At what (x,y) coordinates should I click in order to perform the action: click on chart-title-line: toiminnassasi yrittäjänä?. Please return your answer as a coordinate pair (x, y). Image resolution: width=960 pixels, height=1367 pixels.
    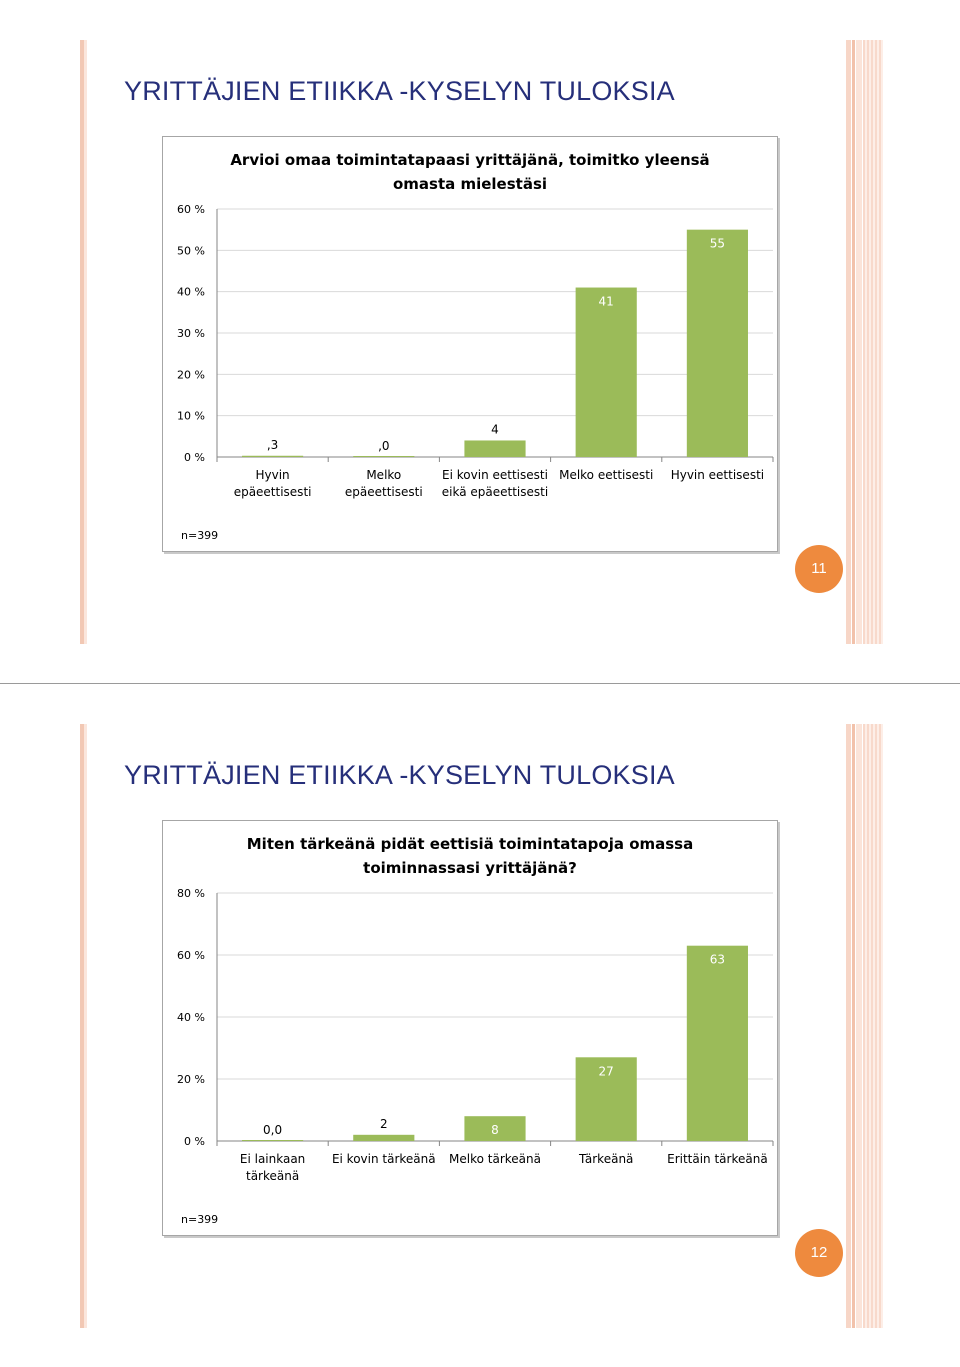
    Looking at the image, I should click on (470, 868).